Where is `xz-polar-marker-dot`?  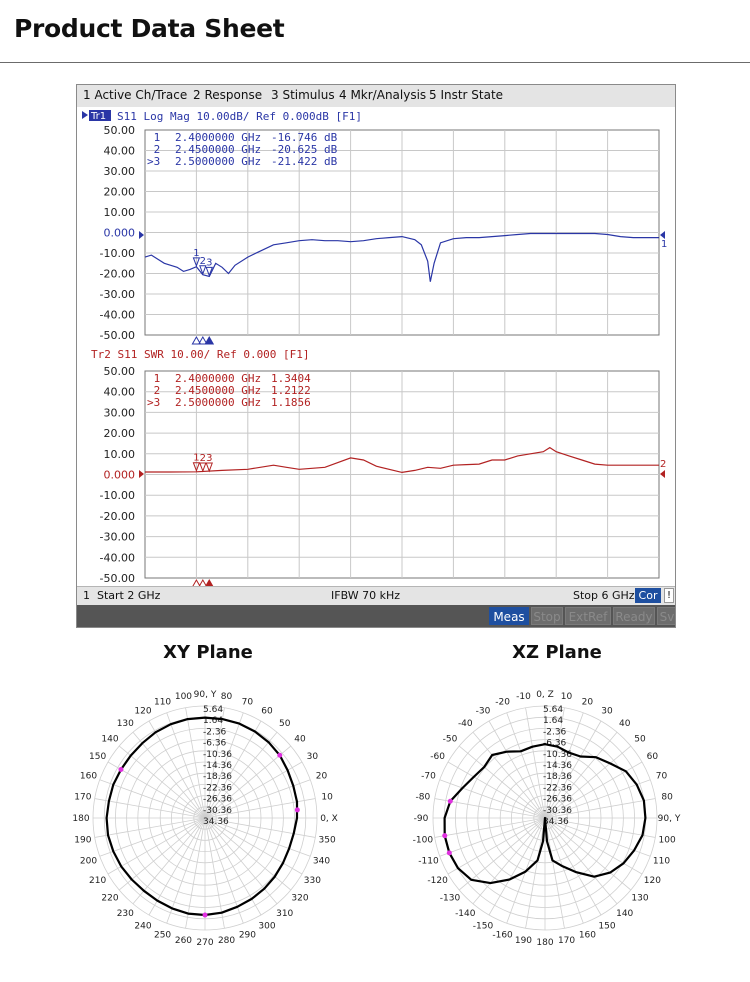
xz-polar-marker-dot is located at coordinates (445, 836).